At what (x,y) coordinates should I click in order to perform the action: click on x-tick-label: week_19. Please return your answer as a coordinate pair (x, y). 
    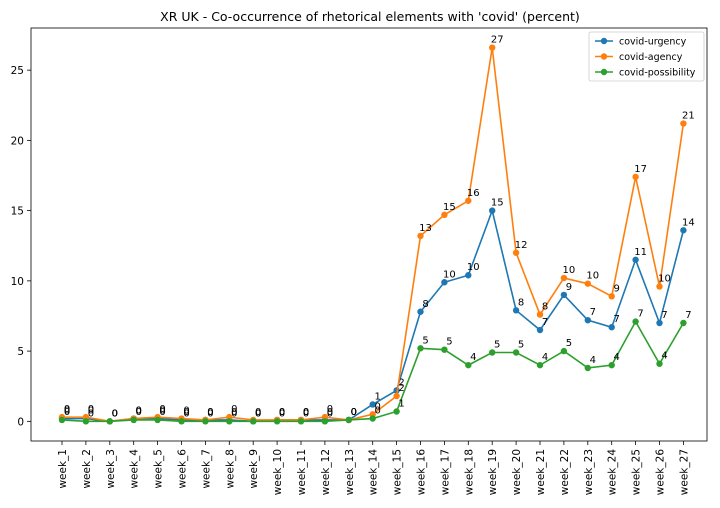
    Looking at the image, I should click on (493, 472).